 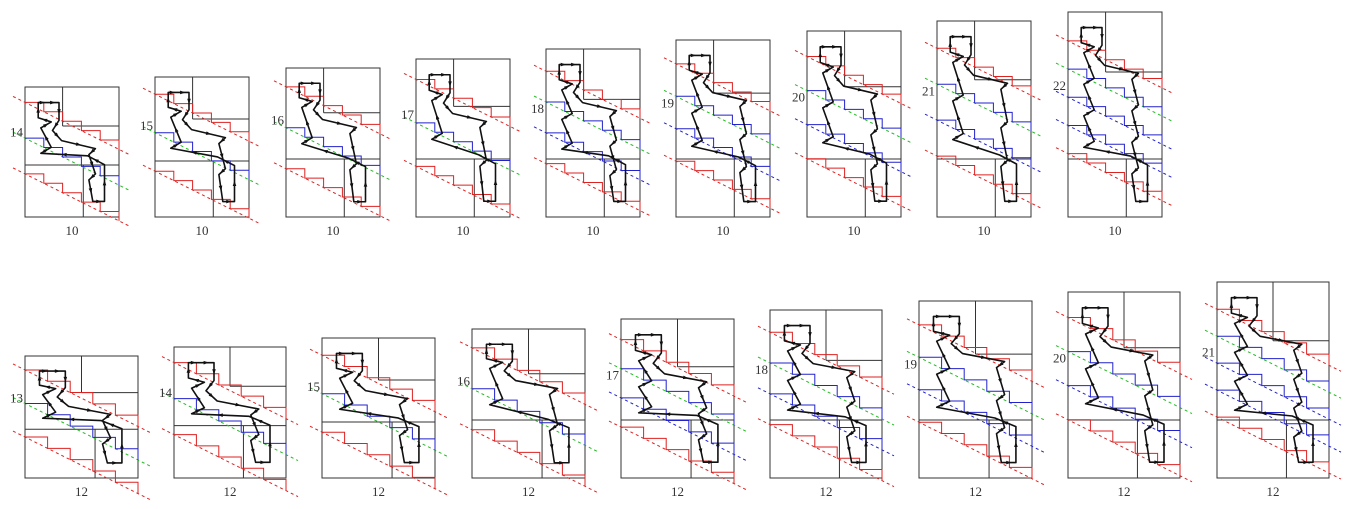 I want to click on diagram-panel: 14 12, so click(x=229, y=422).